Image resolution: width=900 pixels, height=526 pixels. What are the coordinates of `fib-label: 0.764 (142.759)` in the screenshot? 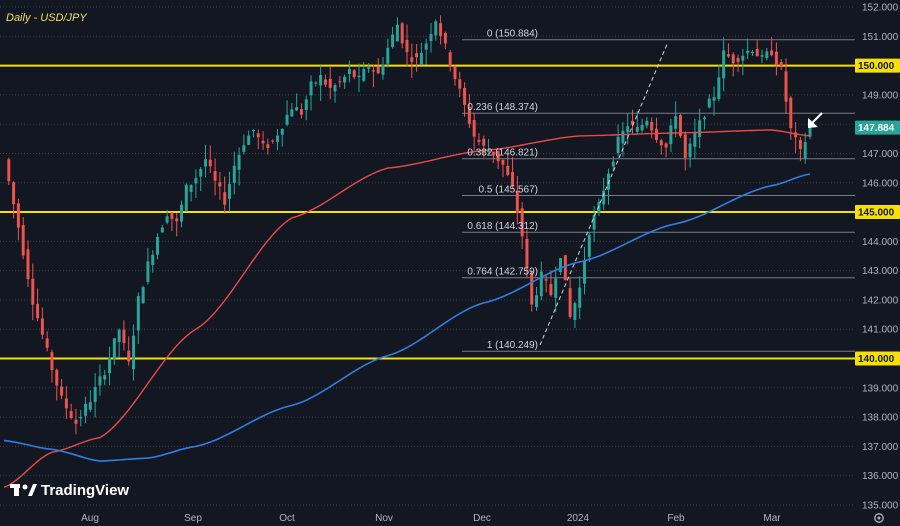 It's located at (502, 272).